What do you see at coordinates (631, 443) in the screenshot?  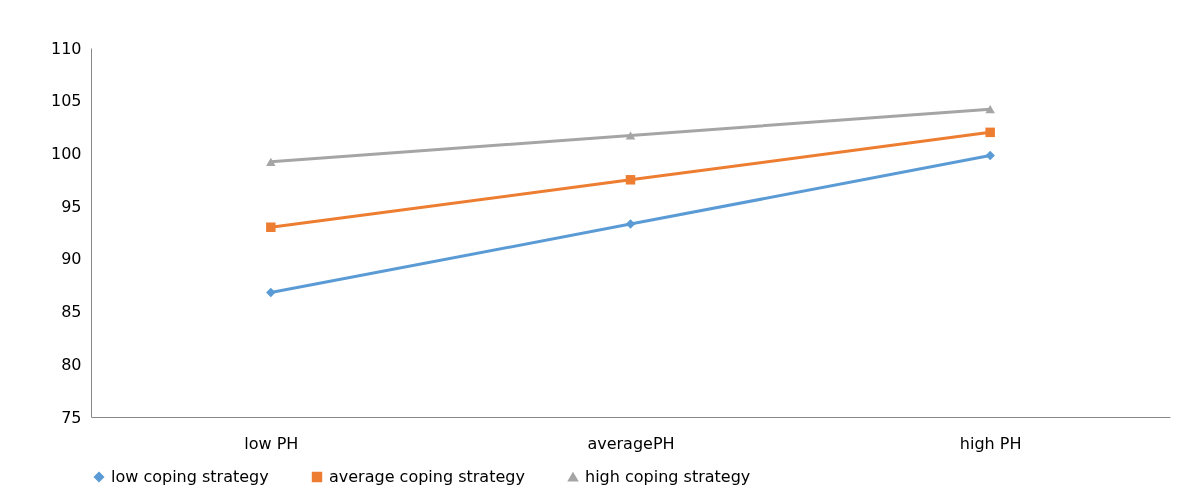 I see `x-tick-label: averagePH` at bounding box center [631, 443].